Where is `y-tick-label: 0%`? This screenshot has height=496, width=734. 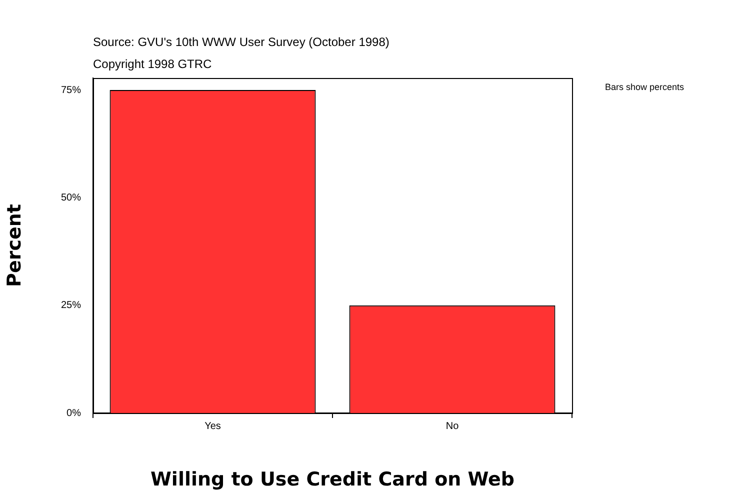
y-tick-label: 0% is located at coordinates (74, 413).